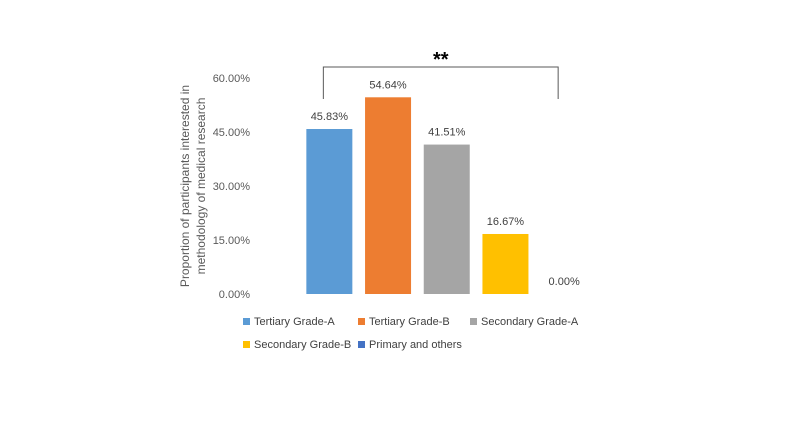  What do you see at coordinates (185, 186) in the screenshot?
I see `y-axis-title-line-1: Proportion of participants interested in` at bounding box center [185, 186].